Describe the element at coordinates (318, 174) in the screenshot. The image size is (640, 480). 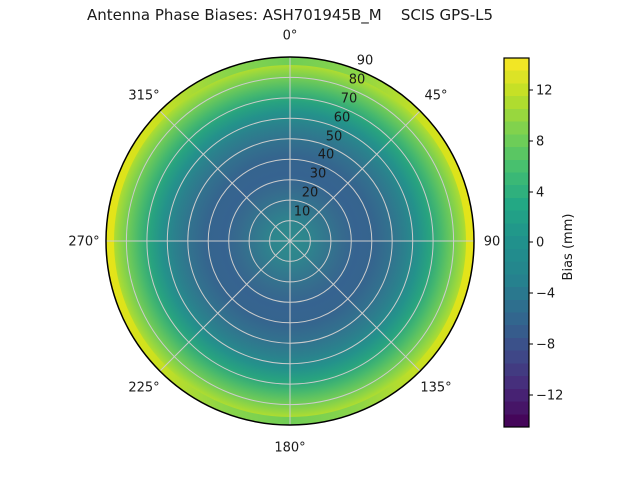
I see `radial-tick-label: 30` at that location.